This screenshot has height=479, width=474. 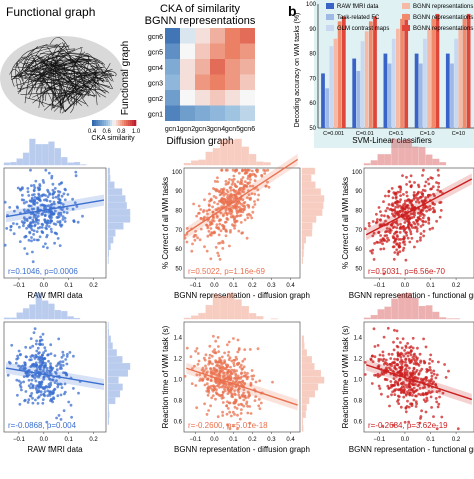 What do you see at coordinates (430, 286) in the screenshot?
I see `x-tick-label: 0.1` at bounding box center [430, 286].